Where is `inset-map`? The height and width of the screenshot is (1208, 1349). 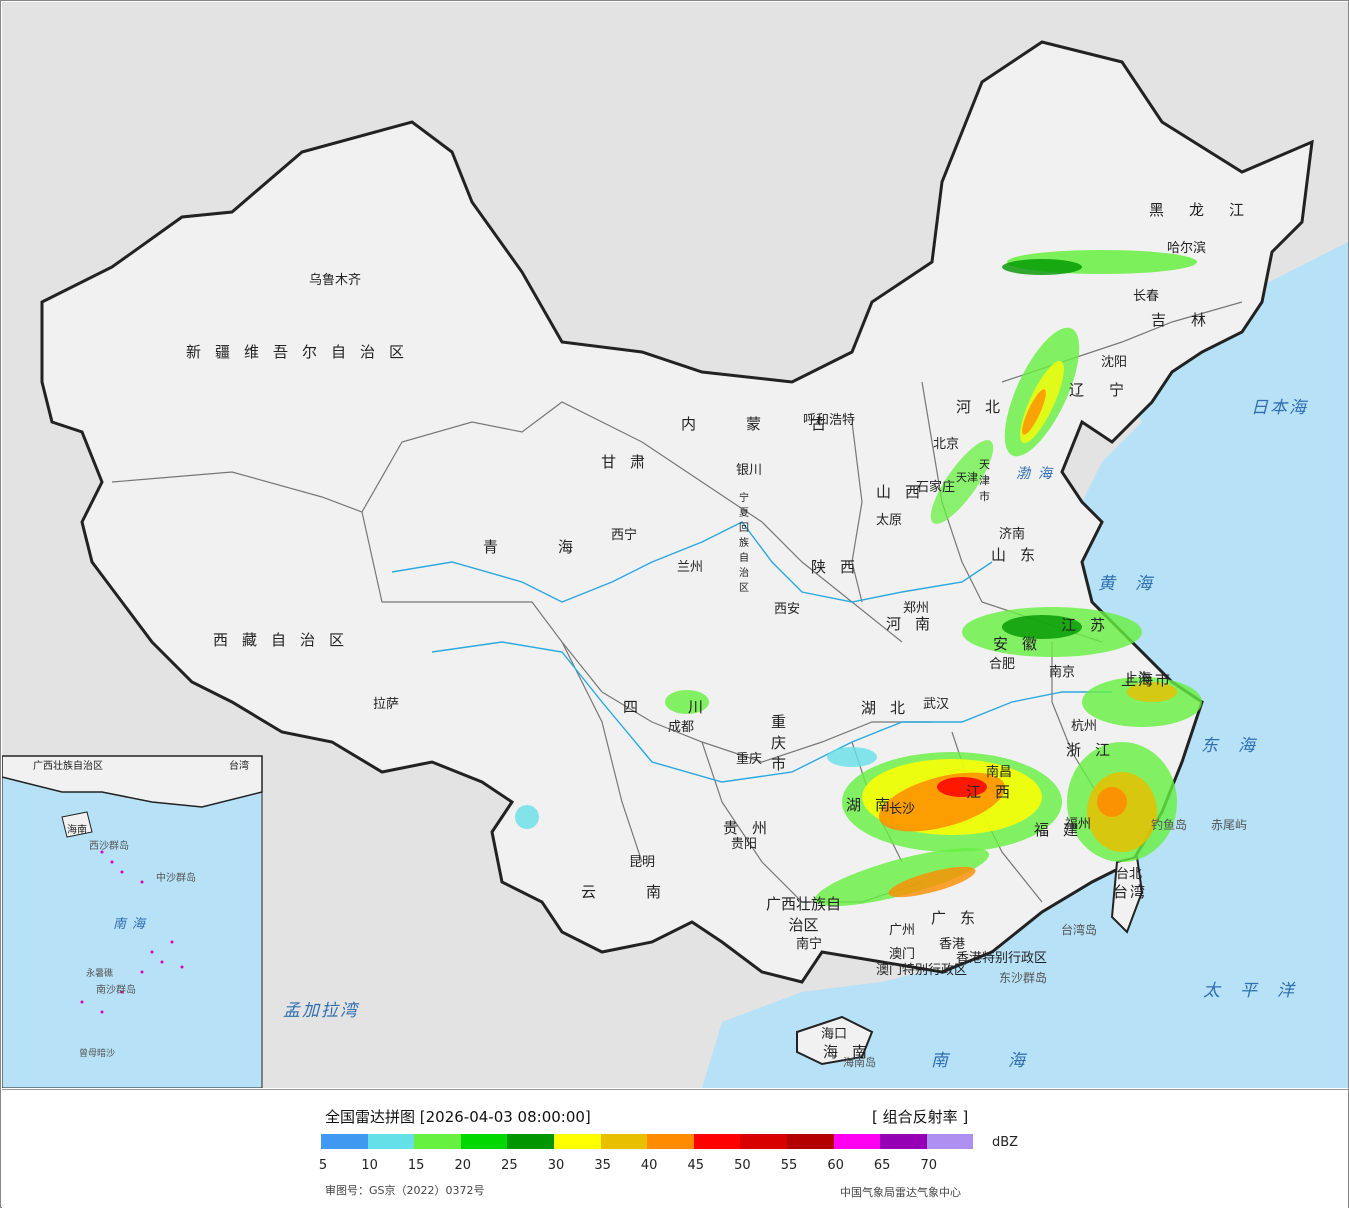
inset-map is located at coordinates (132, 921).